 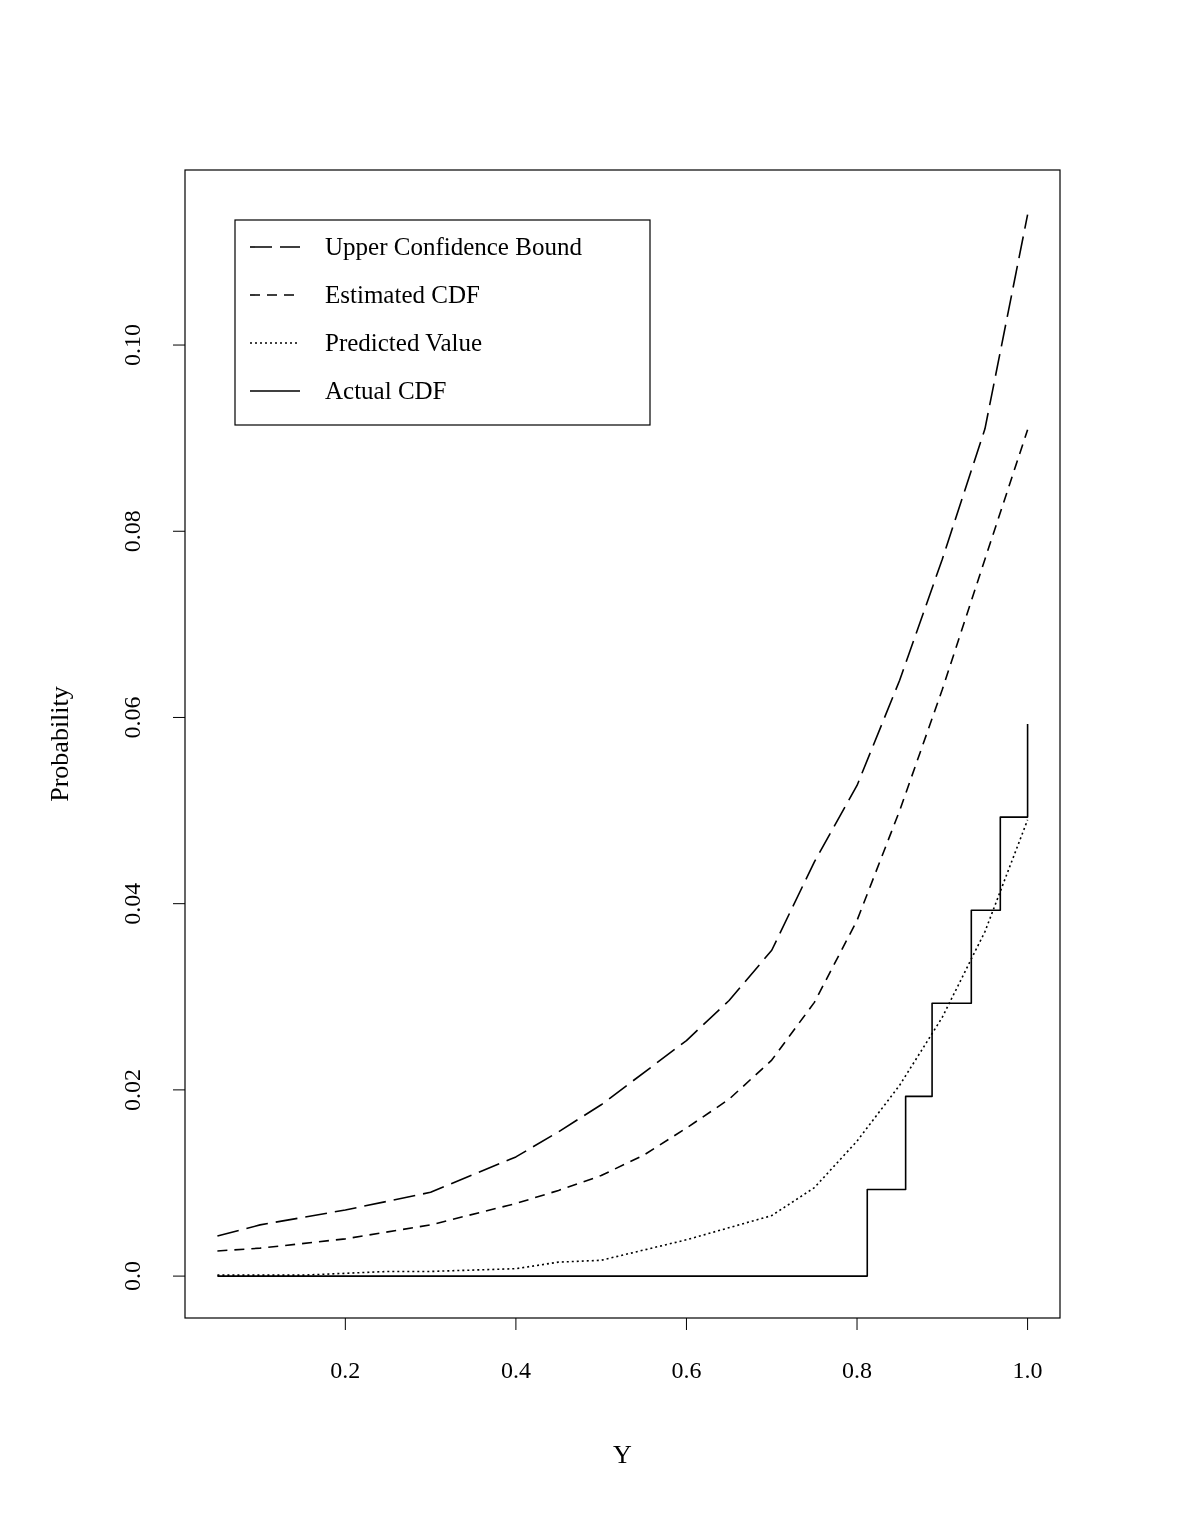 What do you see at coordinates (132, 1089) in the screenshot?
I see `y-tick-label: 0.02` at bounding box center [132, 1089].